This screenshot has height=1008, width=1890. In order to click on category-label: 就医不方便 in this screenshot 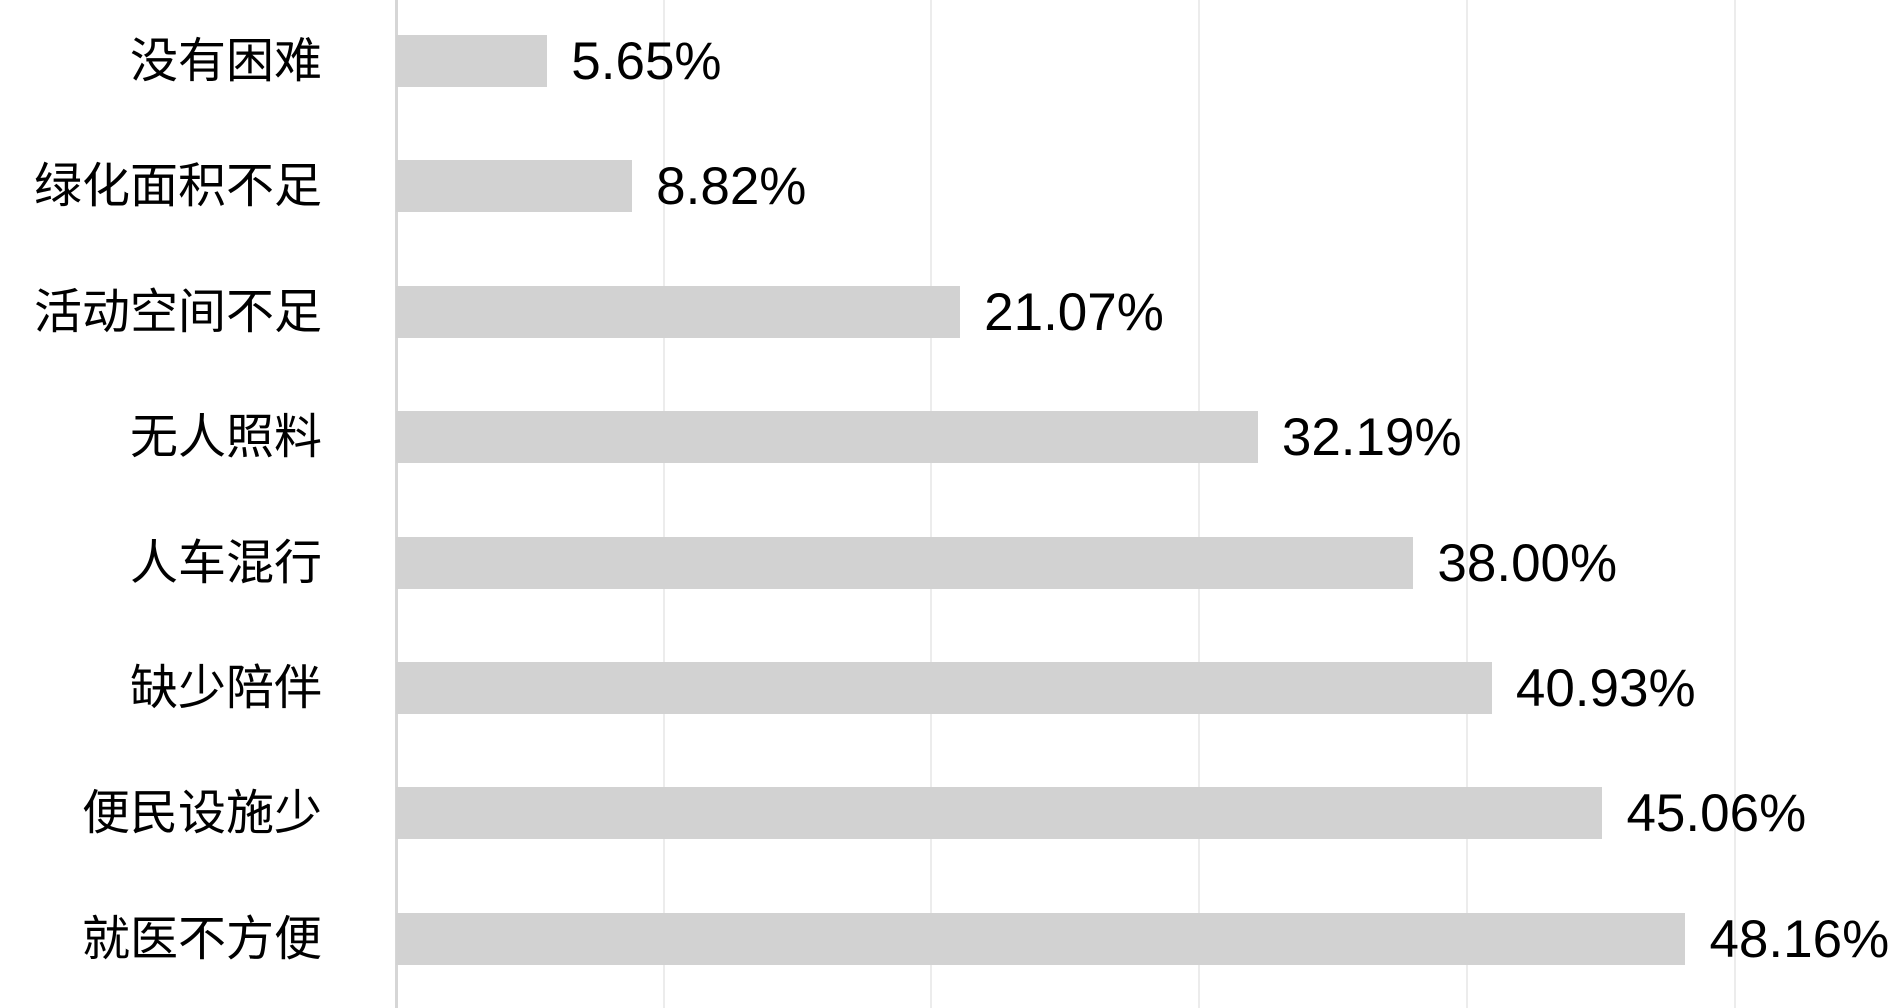, I will do `click(201, 939)`.